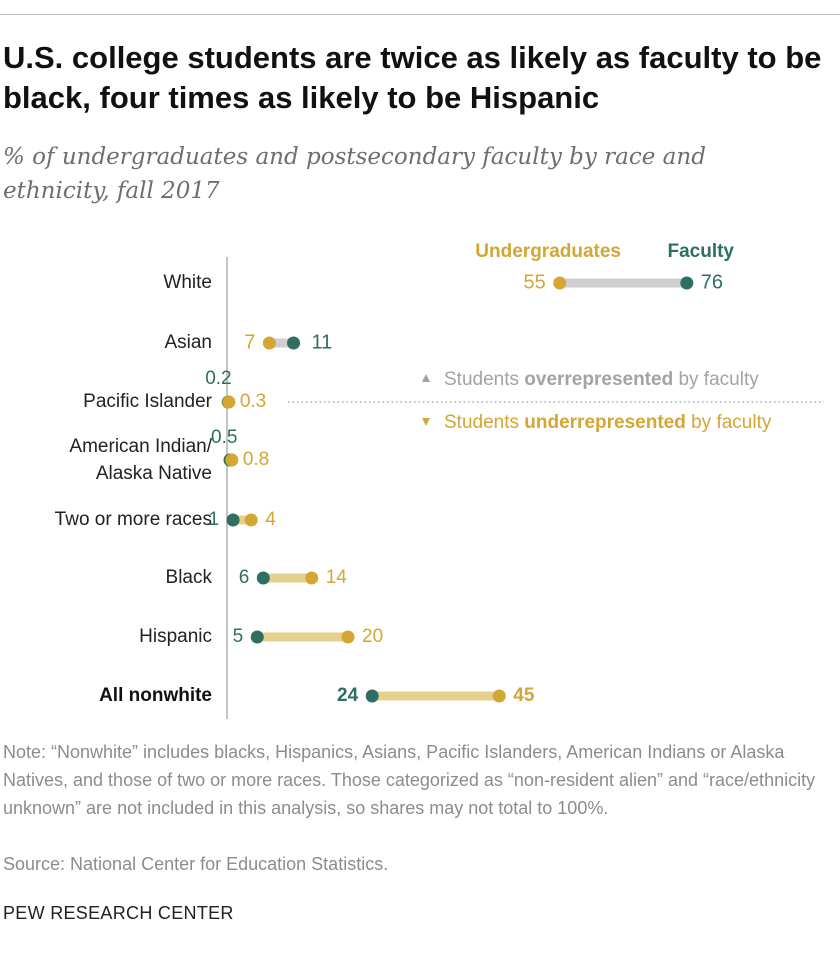  What do you see at coordinates (269, 343) in the screenshot?
I see `undergrad-point-asian` at bounding box center [269, 343].